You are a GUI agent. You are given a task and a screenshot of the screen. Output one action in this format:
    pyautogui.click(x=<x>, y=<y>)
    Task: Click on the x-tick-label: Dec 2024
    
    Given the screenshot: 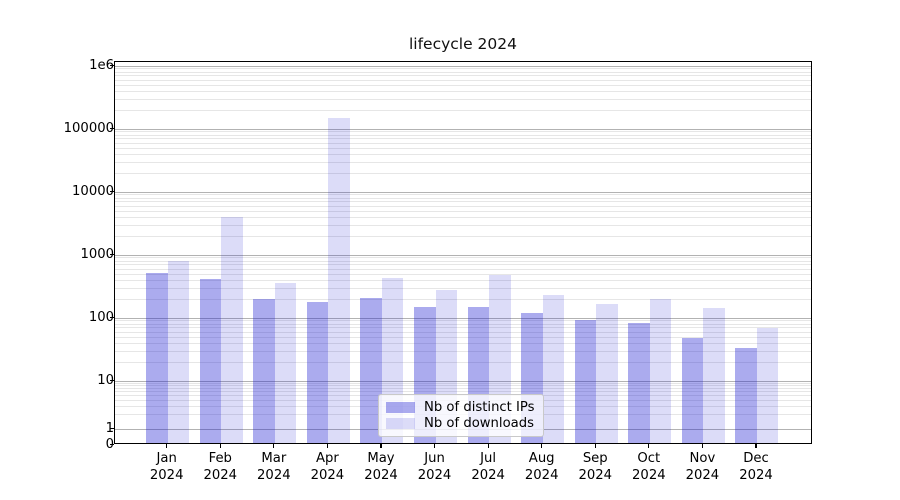 What is the action you would take?
    pyautogui.click(x=756, y=467)
    